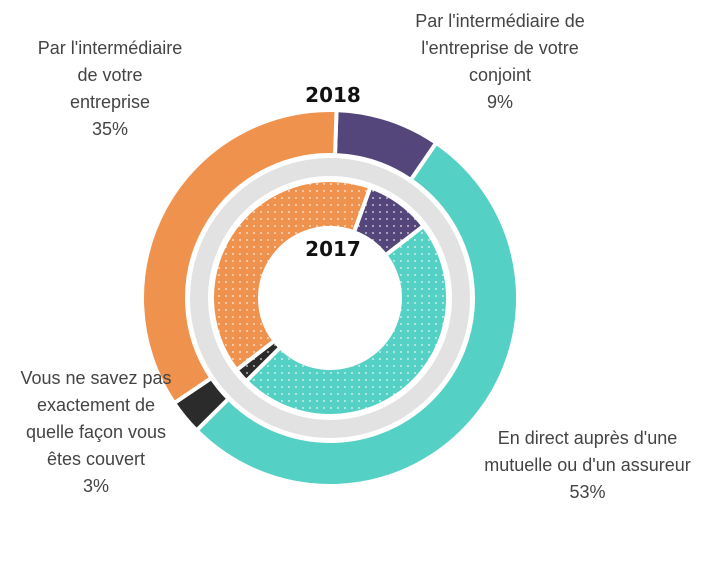 The width and height of the screenshot is (711, 582). What do you see at coordinates (587, 492) in the screenshot?
I see `value-label: 53%` at bounding box center [587, 492].